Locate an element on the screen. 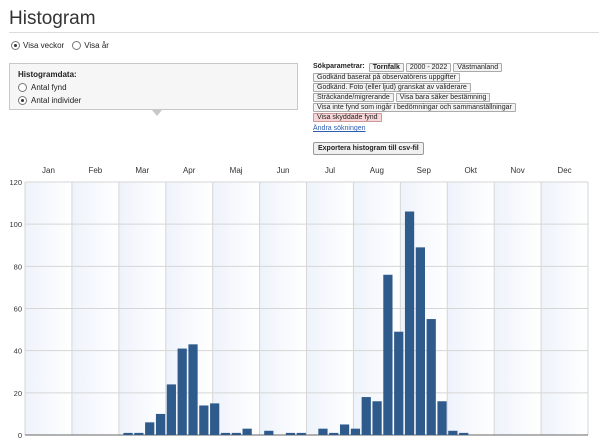 The width and height of the screenshot is (602, 447). count-individuals-label: Antal individer is located at coordinates (56, 100).